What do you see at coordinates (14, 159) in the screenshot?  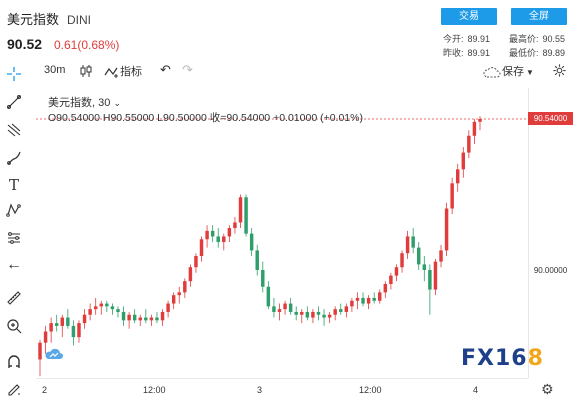 I see `brush-icon` at bounding box center [14, 159].